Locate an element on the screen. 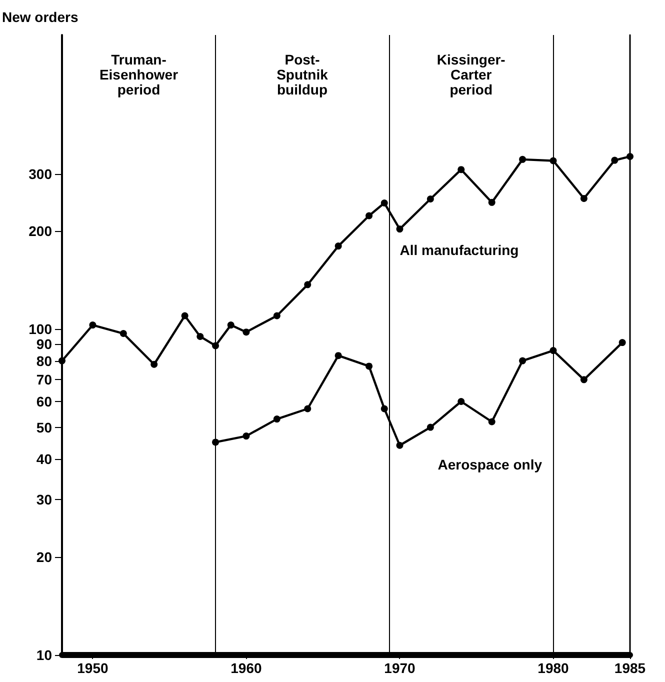  annotation: Kissinger- Carter period is located at coordinates (471, 75).